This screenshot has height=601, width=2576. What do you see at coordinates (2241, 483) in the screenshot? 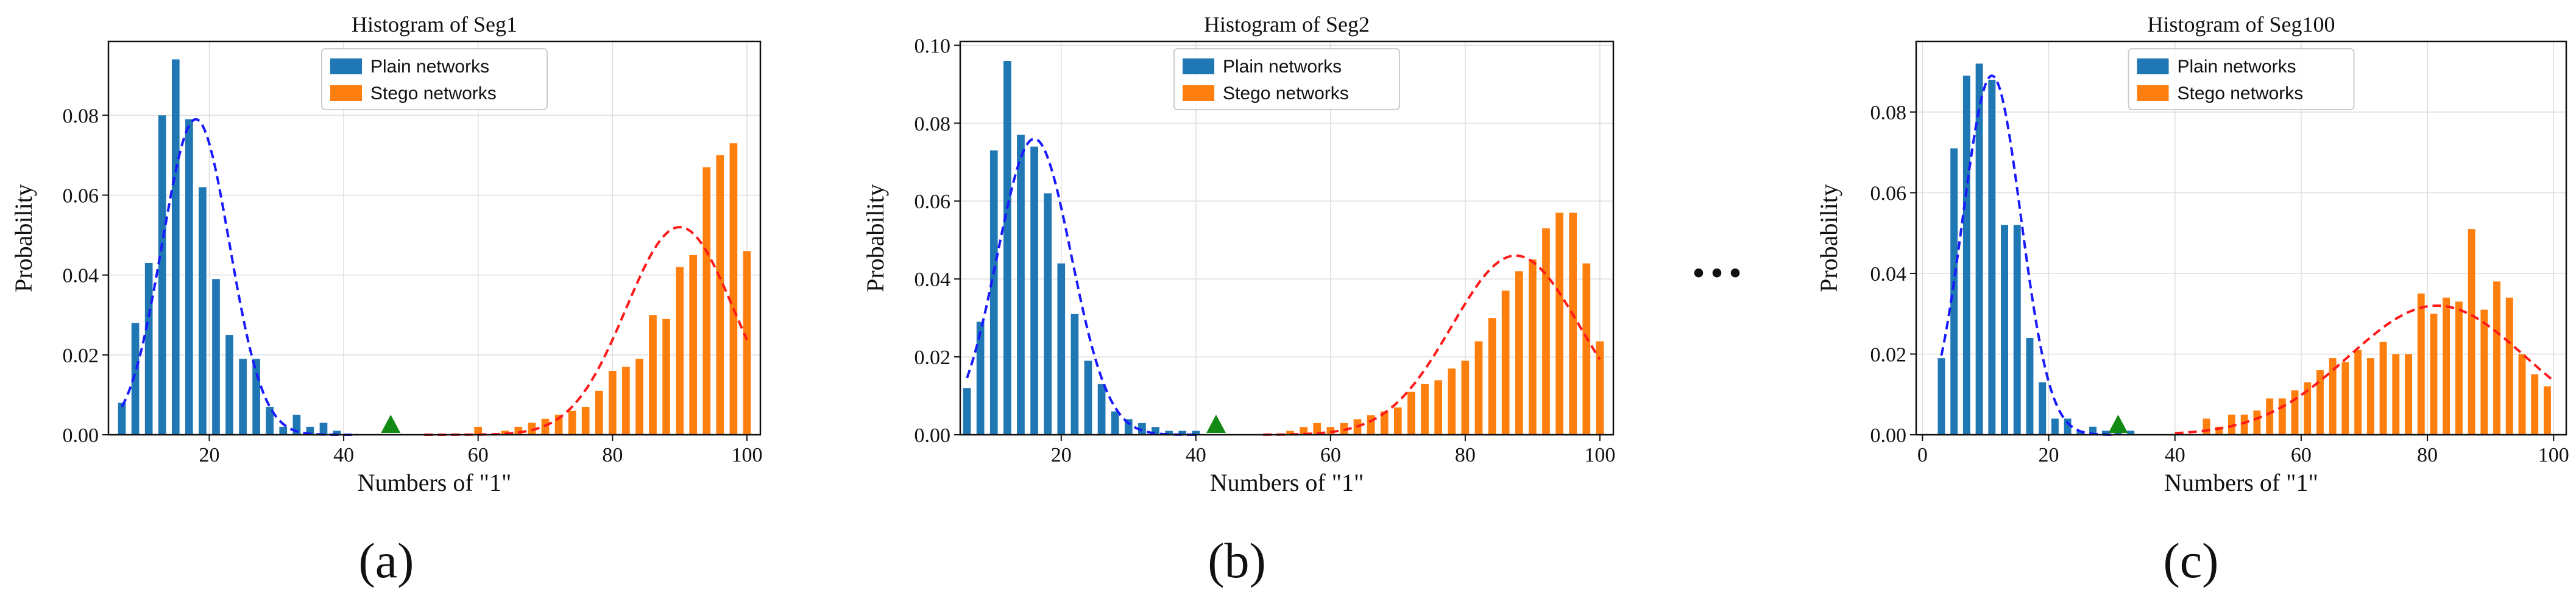
I see `x-axis-label: Numbers of "1"` at bounding box center [2241, 483].